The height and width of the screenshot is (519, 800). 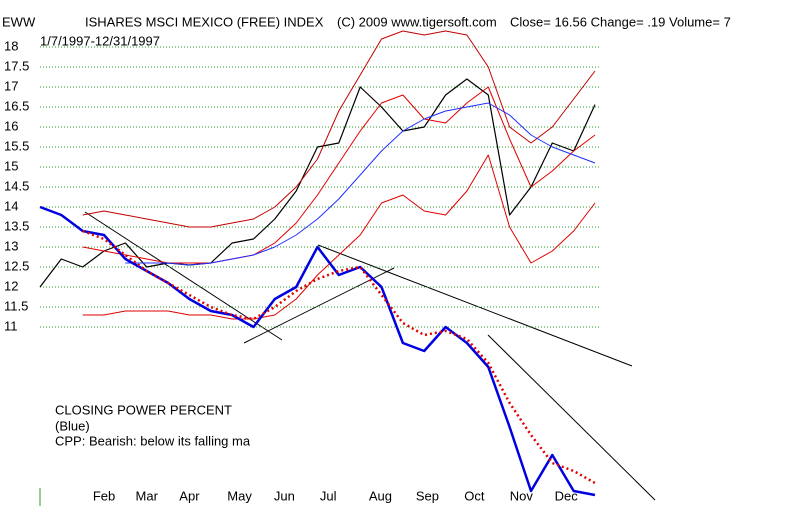 What do you see at coordinates (11, 285) in the screenshot?
I see `y-tick-label: 12` at bounding box center [11, 285].